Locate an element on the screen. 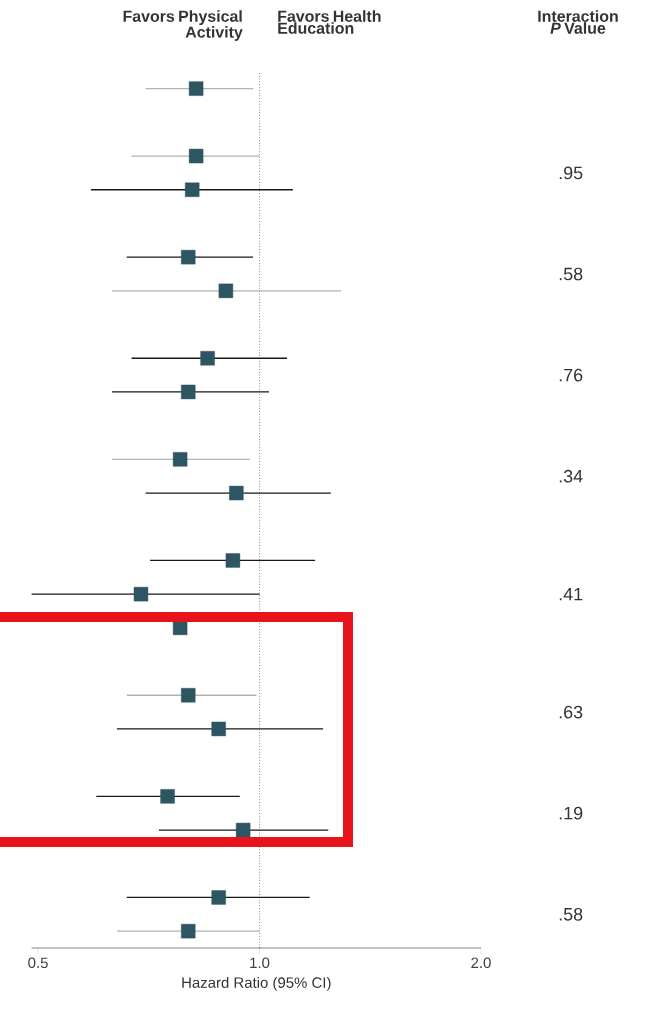 This screenshot has height=1019, width=646. x-axis-title: Hazard Ratio (95% CI) is located at coordinates (256, 983).